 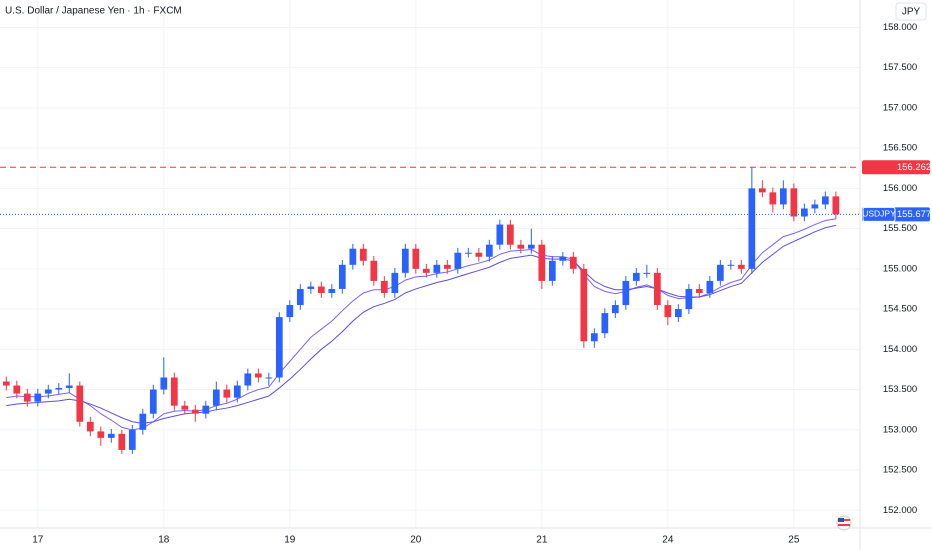 What do you see at coordinates (900, 148) in the screenshot?
I see `y-tick-label: 156.500` at bounding box center [900, 148].